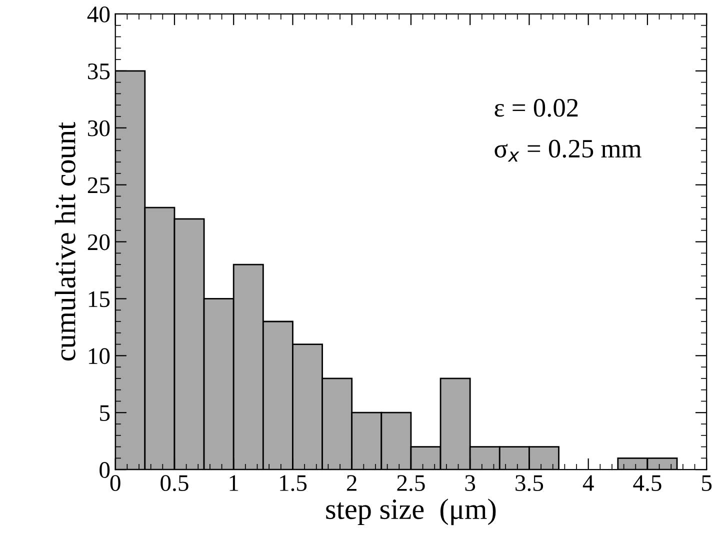 This screenshot has width=721, height=559. What do you see at coordinates (588, 483) in the screenshot?
I see `x-tick-label: 4` at bounding box center [588, 483].